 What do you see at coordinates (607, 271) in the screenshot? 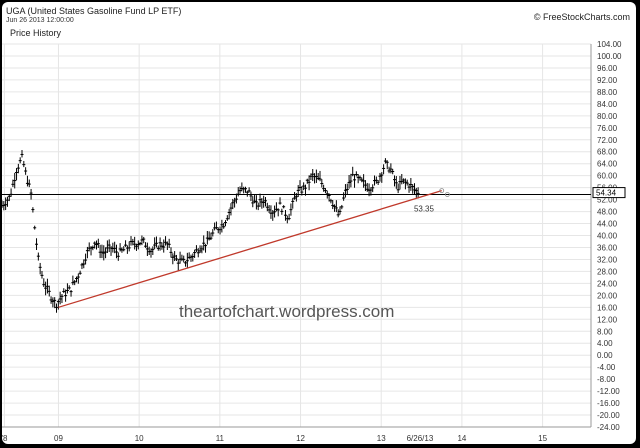
I see `y-tick-label: 28.00` at bounding box center [607, 271].